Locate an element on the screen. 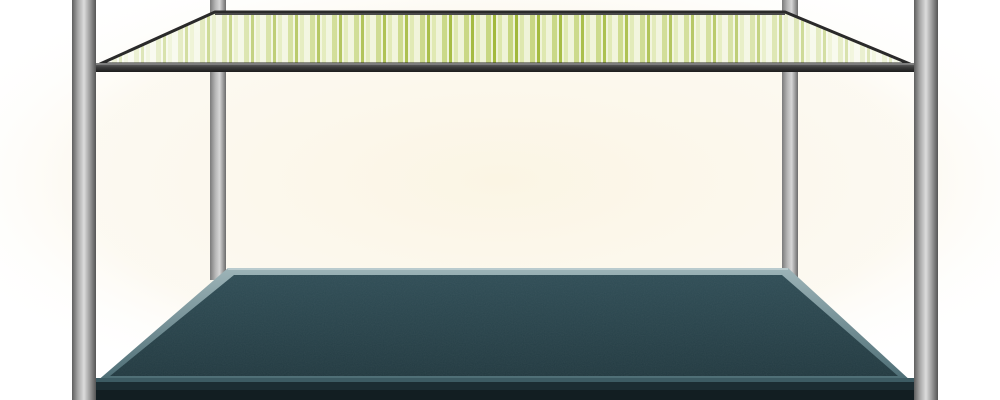 The image size is (1000, 400). front-left-pole is located at coordinates (84, 200).